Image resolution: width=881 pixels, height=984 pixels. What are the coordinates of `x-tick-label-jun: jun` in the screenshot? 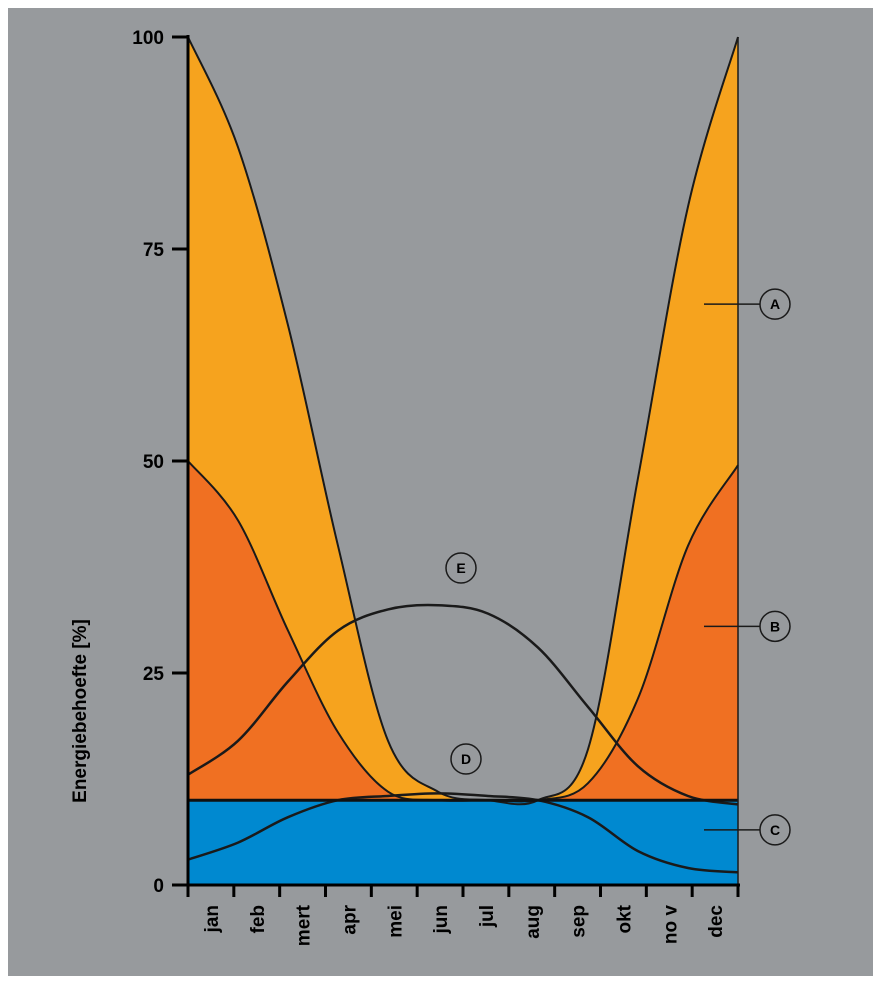 It's located at (441, 920).